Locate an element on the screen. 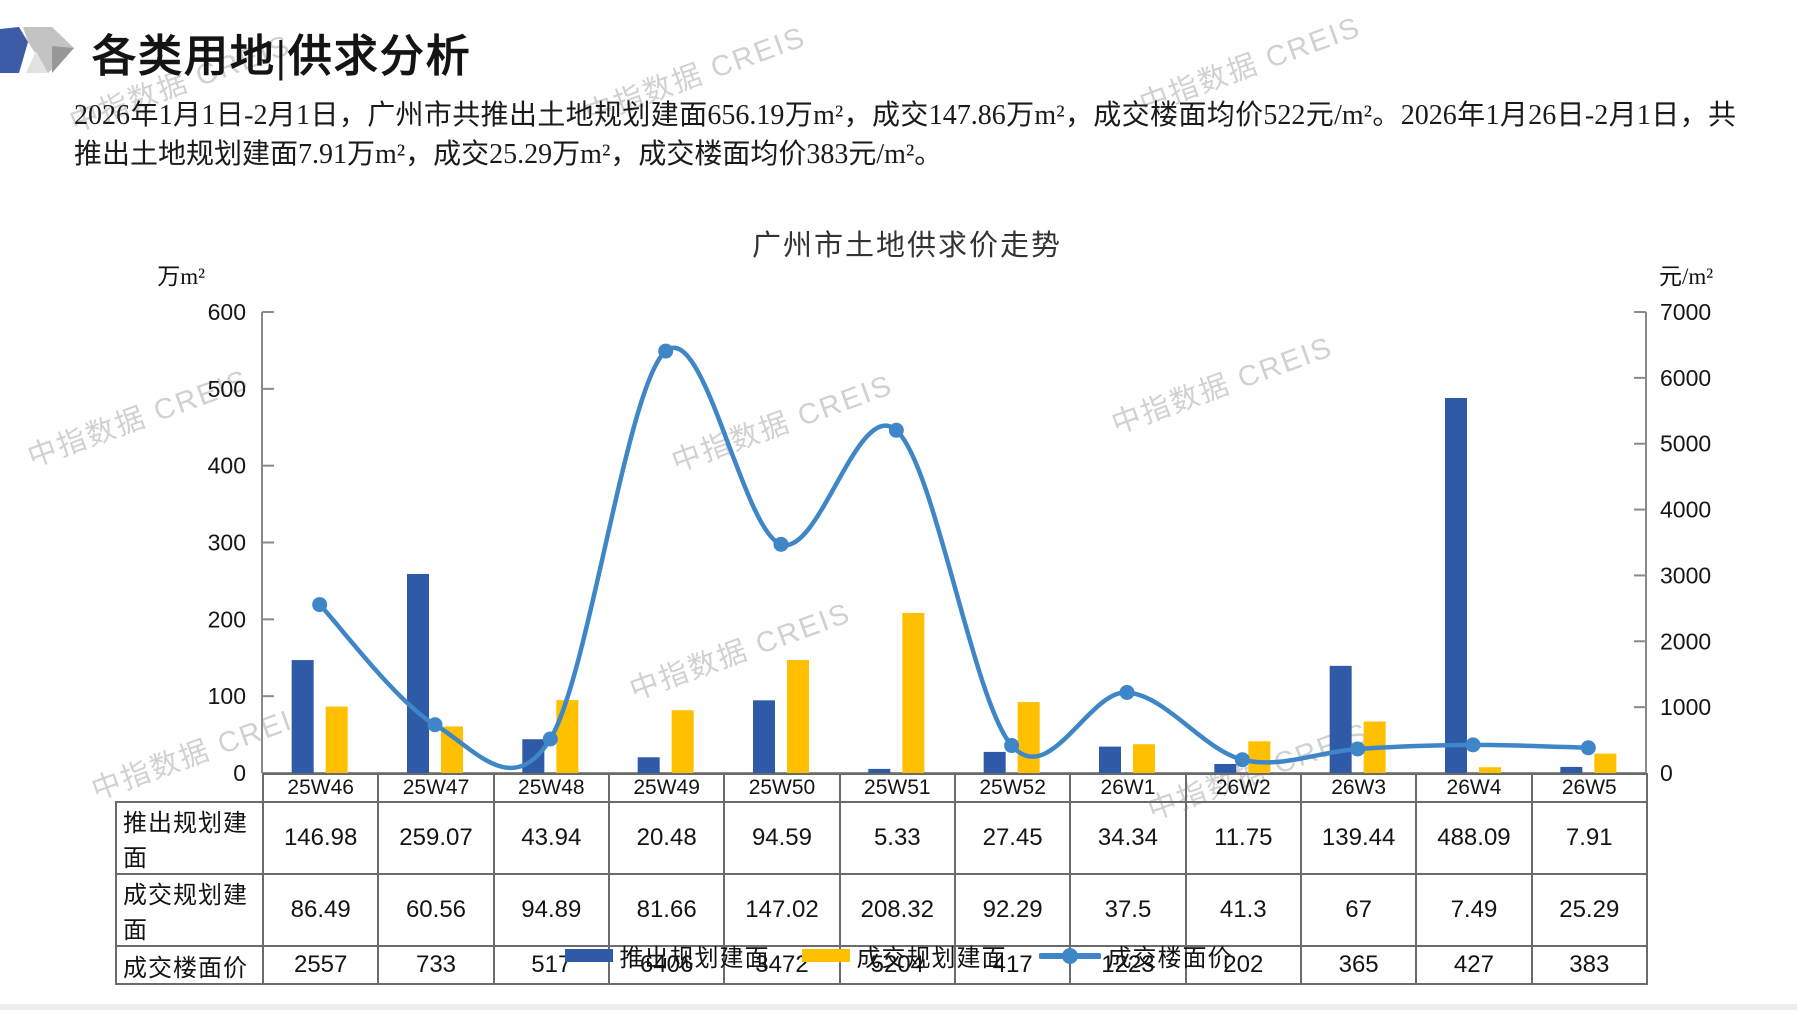 The height and width of the screenshot is (1010, 1797). table-cell: 139.44 is located at coordinates (1358, 838).